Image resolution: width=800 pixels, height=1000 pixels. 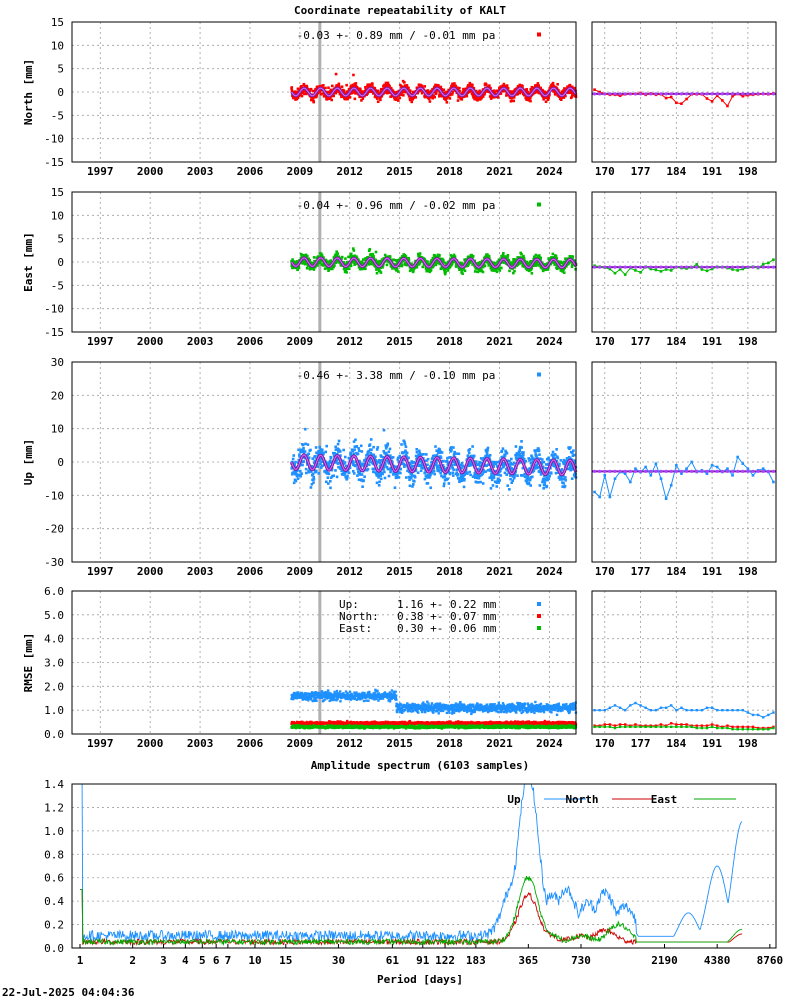 I want to click on y-tick-label: 0.0, so click(x=54, y=734).